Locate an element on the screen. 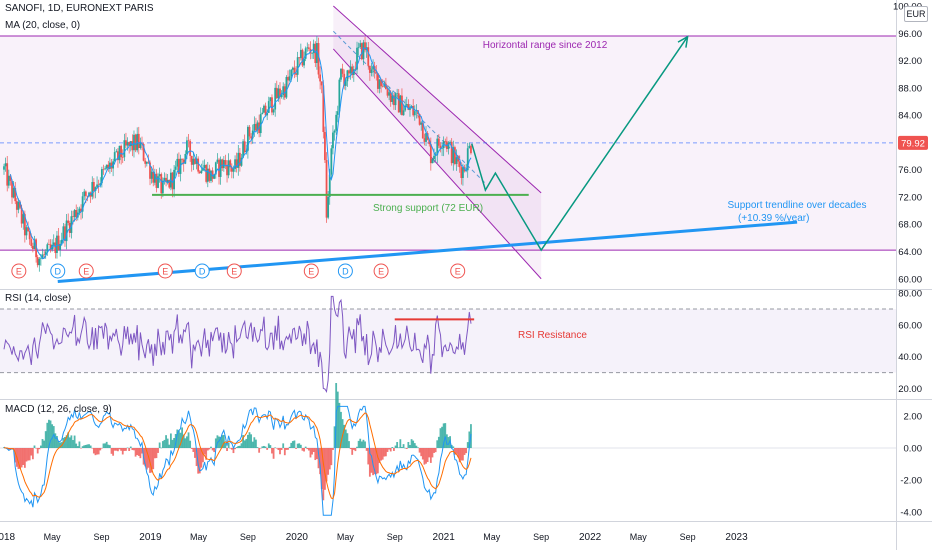 The width and height of the screenshot is (932, 550). marker-letter: E is located at coordinates (381, 272).